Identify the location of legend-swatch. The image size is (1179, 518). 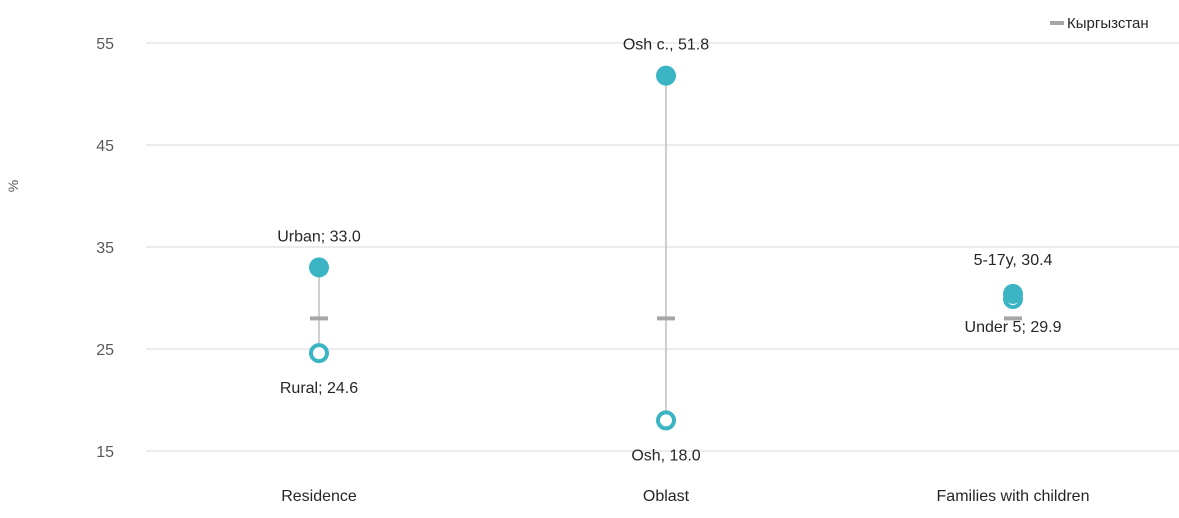
(1057, 23).